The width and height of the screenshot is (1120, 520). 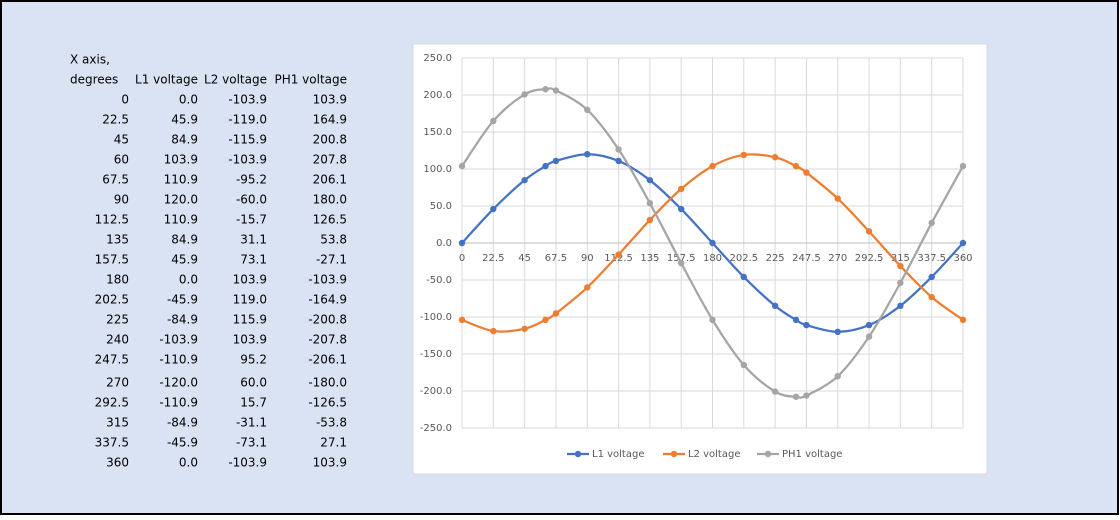 I want to click on x-tick-label: 135, so click(x=649, y=258).